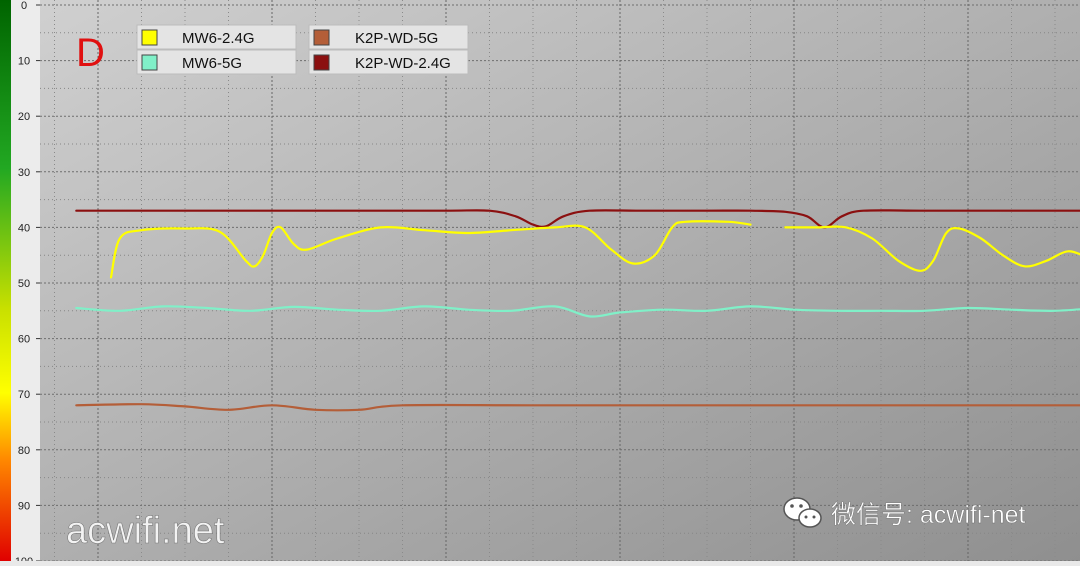  What do you see at coordinates (145, 531) in the screenshot?
I see `watermark-left: acwifi.net` at bounding box center [145, 531].